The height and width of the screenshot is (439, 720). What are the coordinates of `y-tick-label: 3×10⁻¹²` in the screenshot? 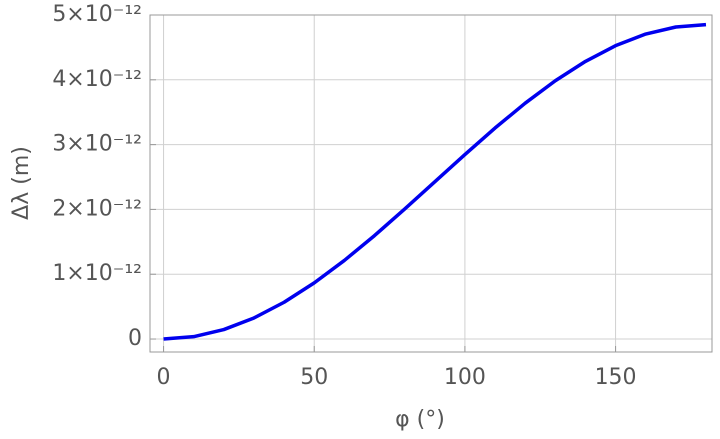 It's located at (97, 144).